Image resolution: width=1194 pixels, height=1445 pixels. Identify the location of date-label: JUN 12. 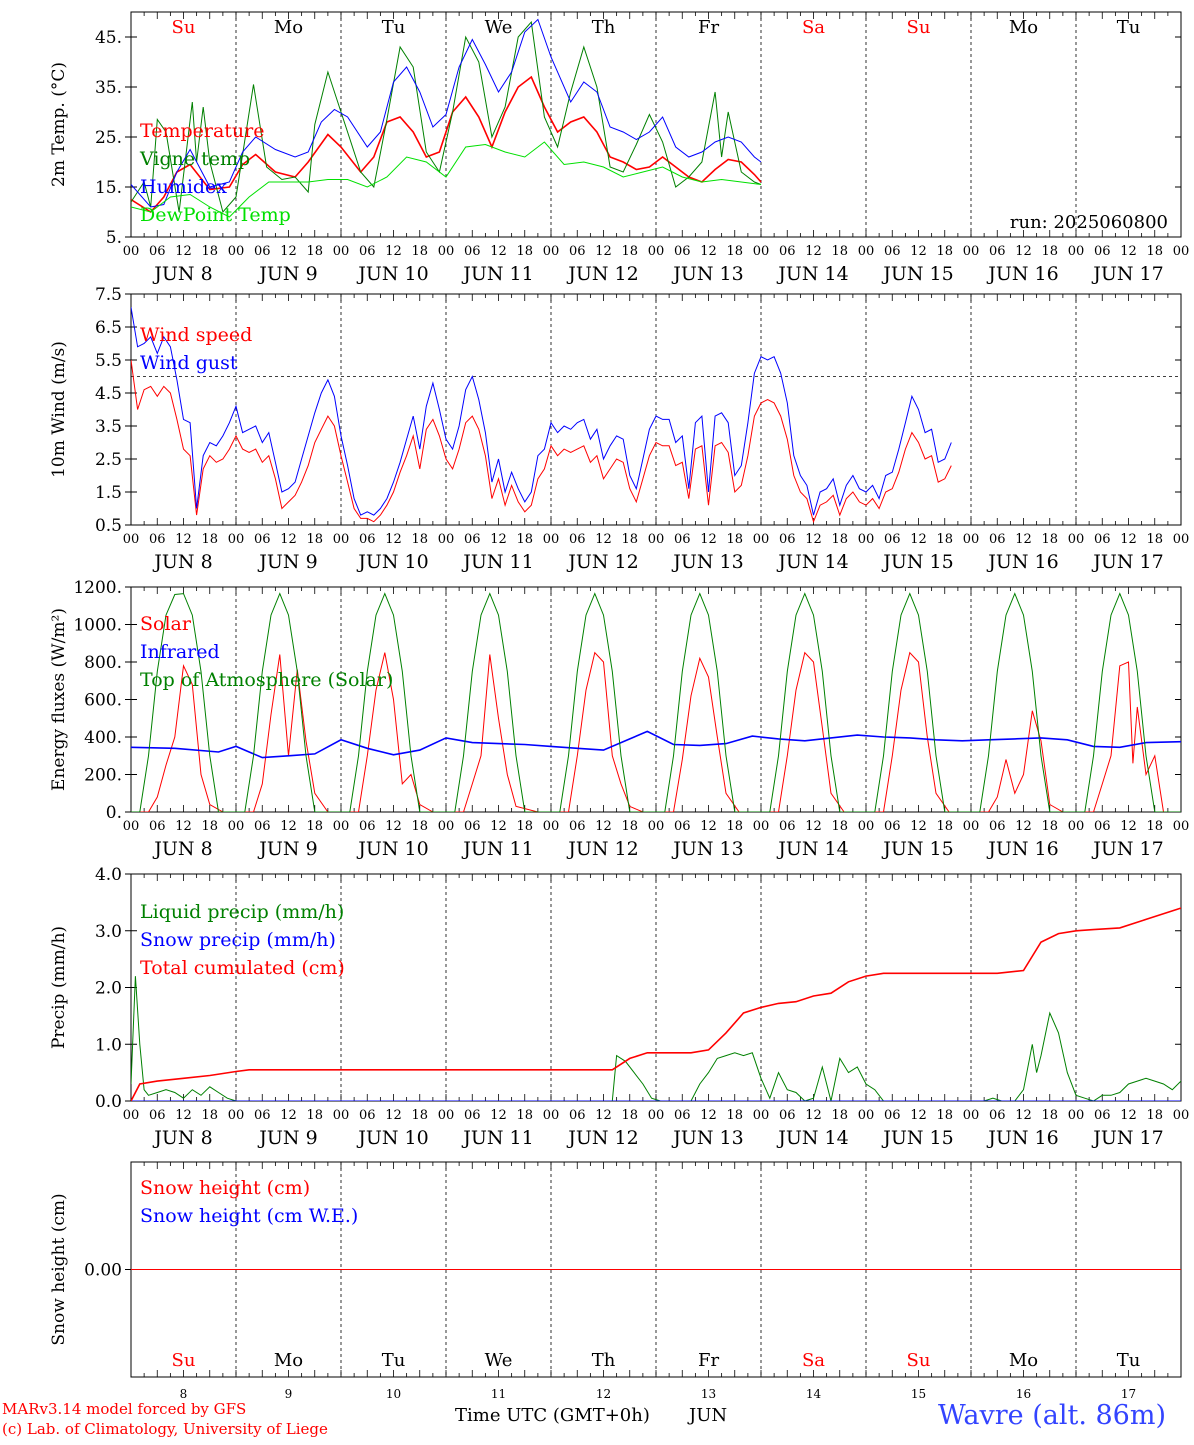
(602, 1138).